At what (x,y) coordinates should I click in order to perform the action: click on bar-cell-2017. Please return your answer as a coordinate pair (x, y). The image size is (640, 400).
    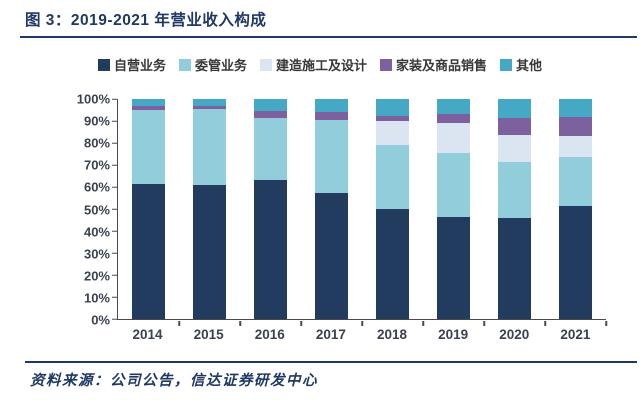
    Looking at the image, I should click on (331, 209).